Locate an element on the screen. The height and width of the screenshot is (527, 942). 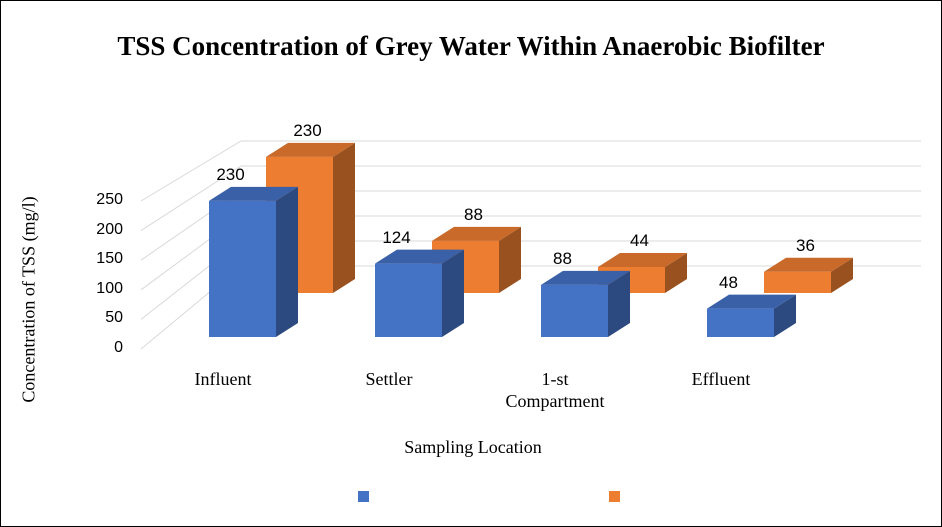
y-tick-label: 200 is located at coordinates (109, 229).